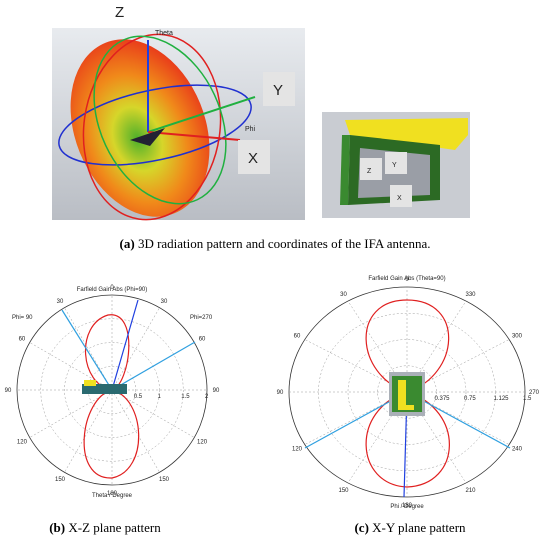 This screenshot has width=550, height=544. Describe the element at coordinates (119, 12) in the screenshot. I see `z-label: Z` at that location.